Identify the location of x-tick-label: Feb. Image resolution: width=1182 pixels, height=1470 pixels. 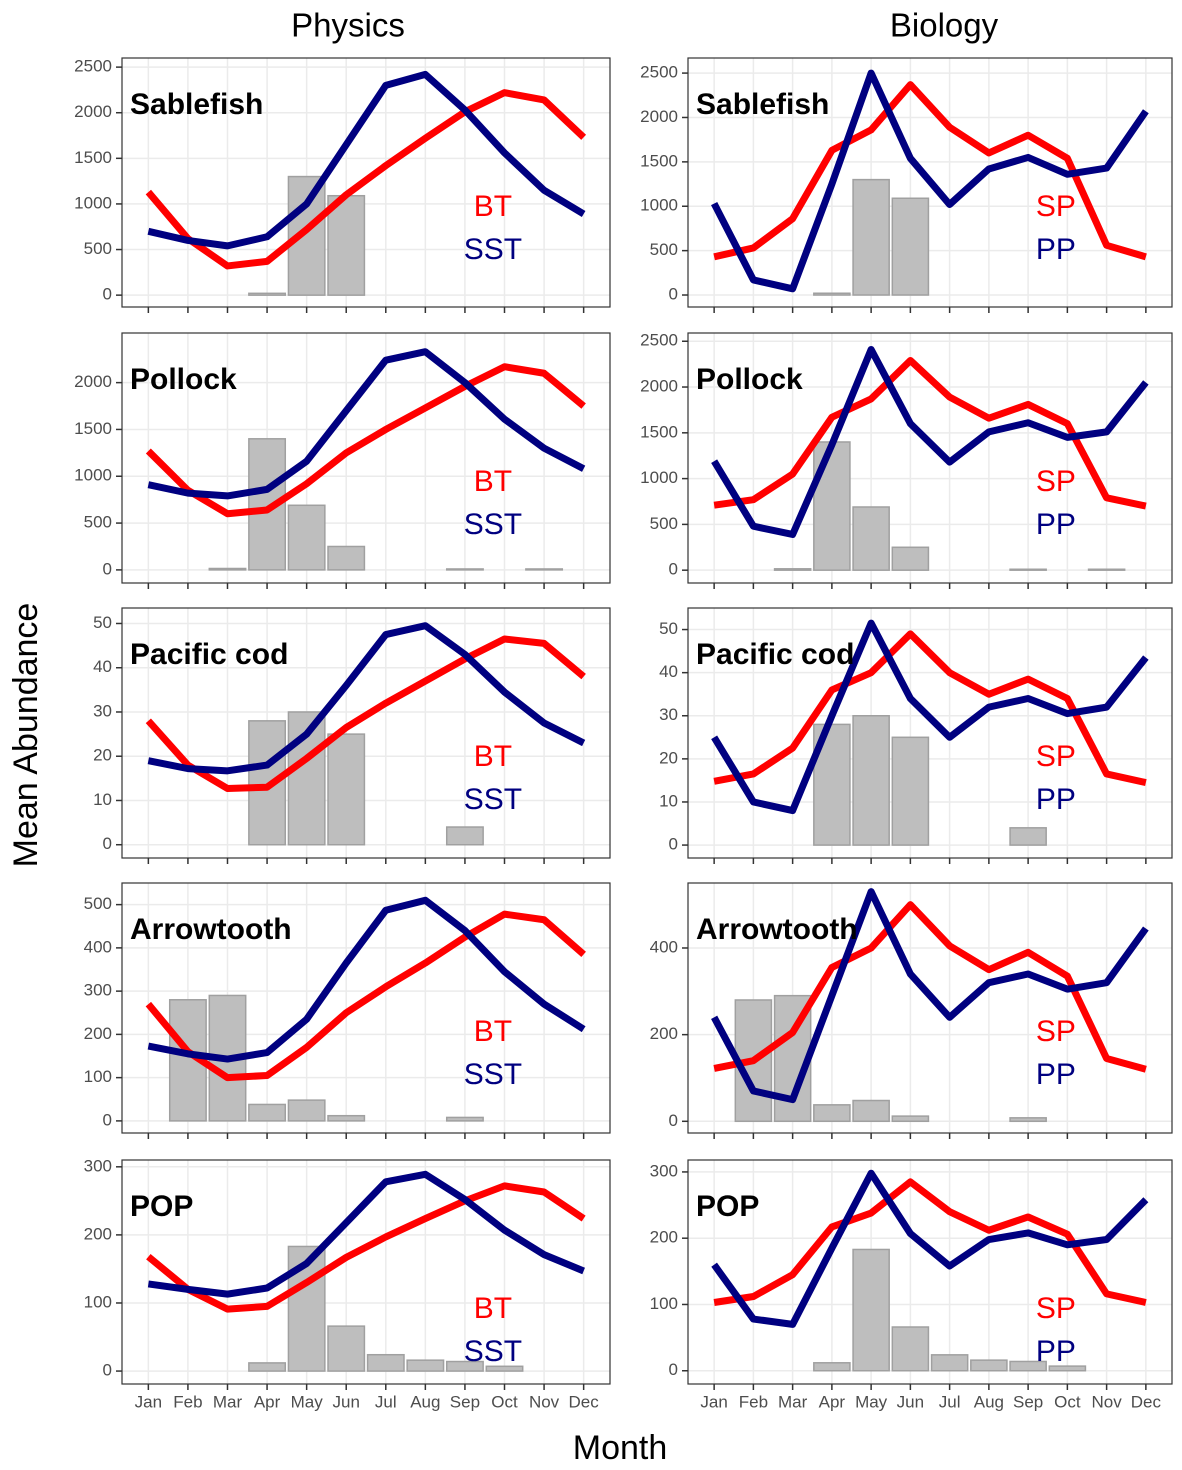
(753, 1401).